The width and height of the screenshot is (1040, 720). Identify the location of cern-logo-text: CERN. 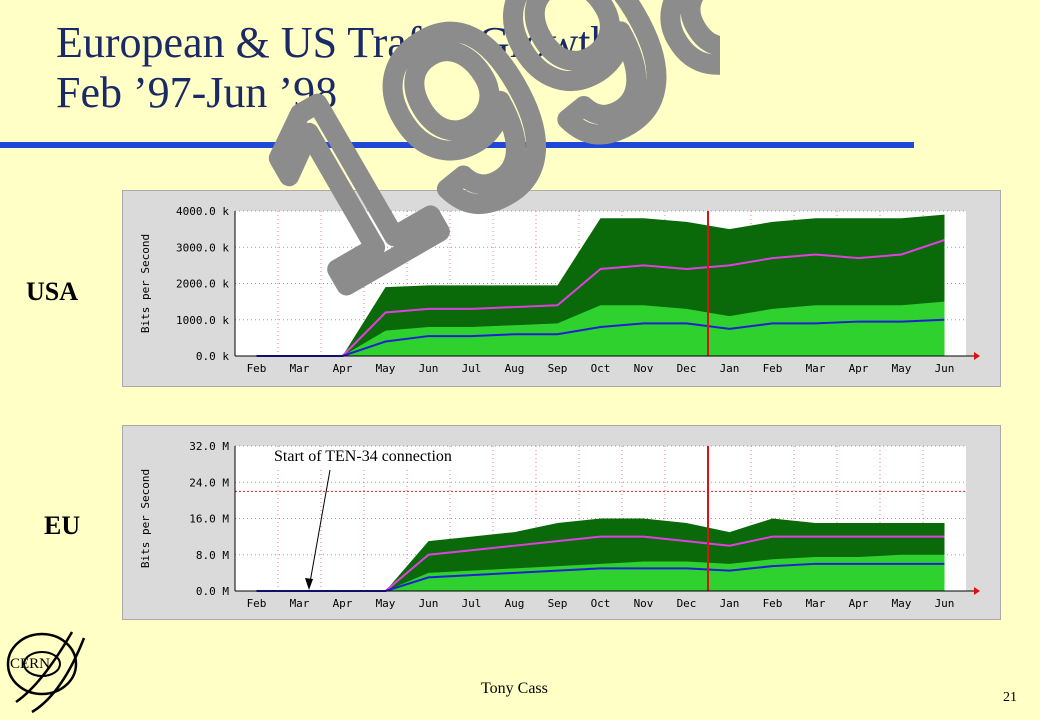
(30, 664).